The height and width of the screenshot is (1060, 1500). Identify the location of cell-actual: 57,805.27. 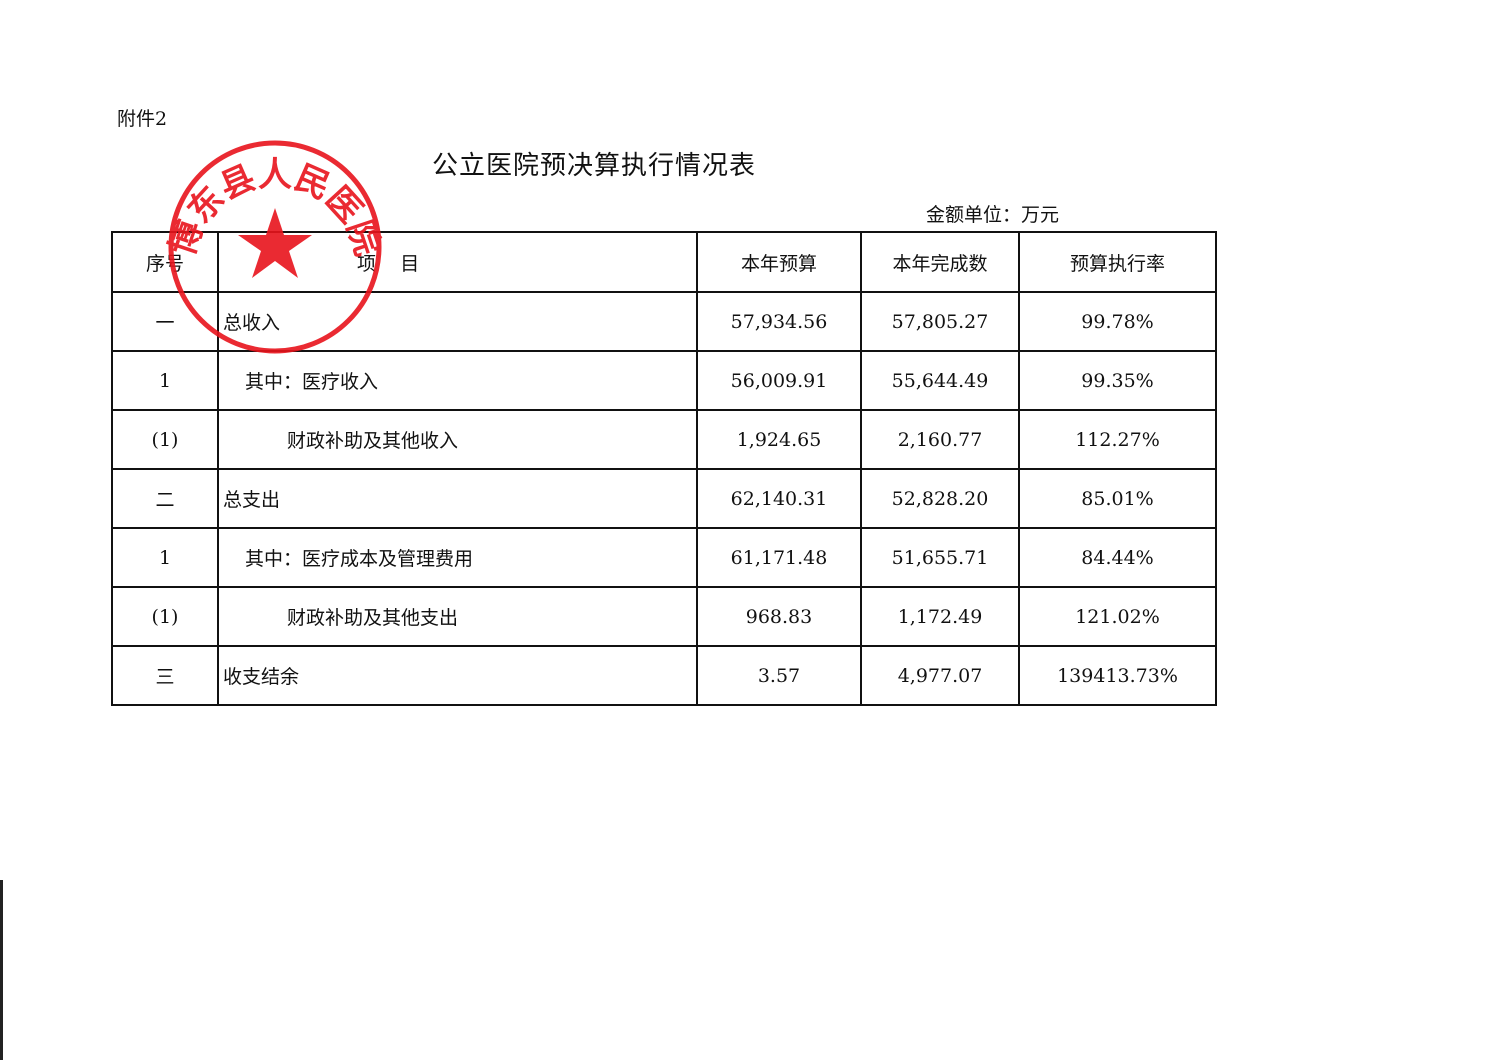
(940, 321).